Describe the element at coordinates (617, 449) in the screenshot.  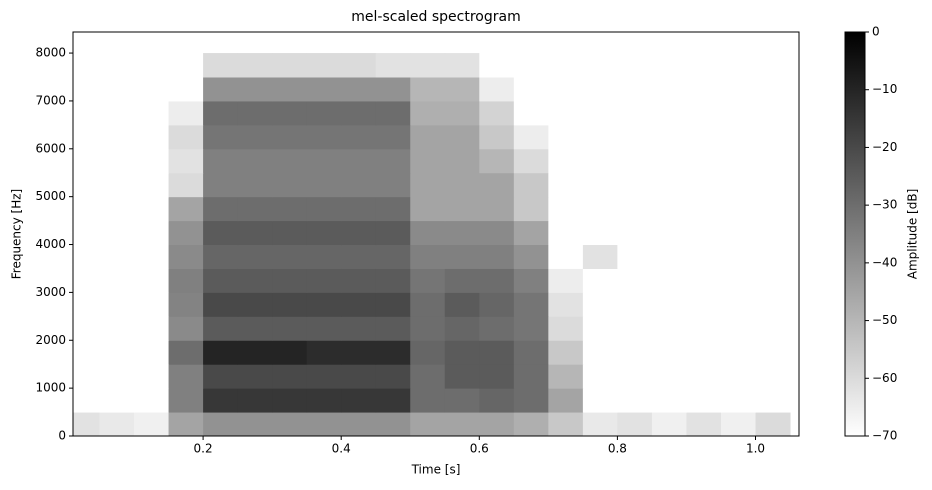
I see `x-tick-label: 0.8` at that location.